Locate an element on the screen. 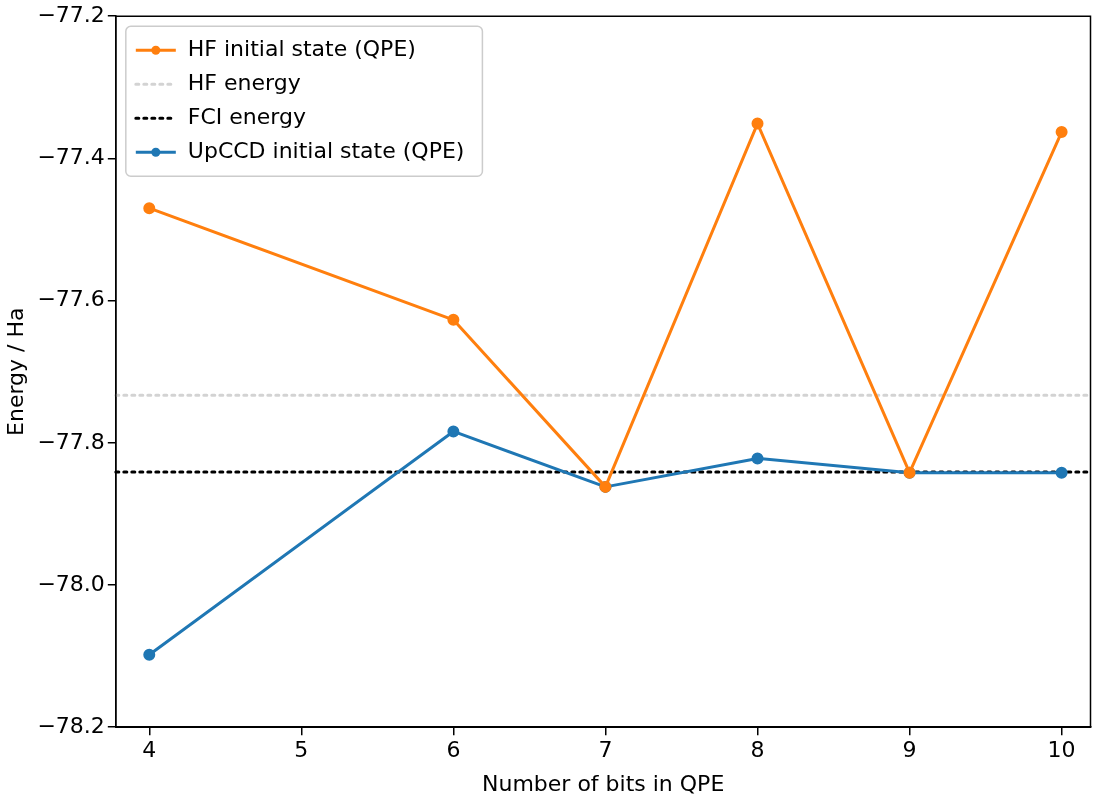  x-tick-label: 7 is located at coordinates (605, 750).